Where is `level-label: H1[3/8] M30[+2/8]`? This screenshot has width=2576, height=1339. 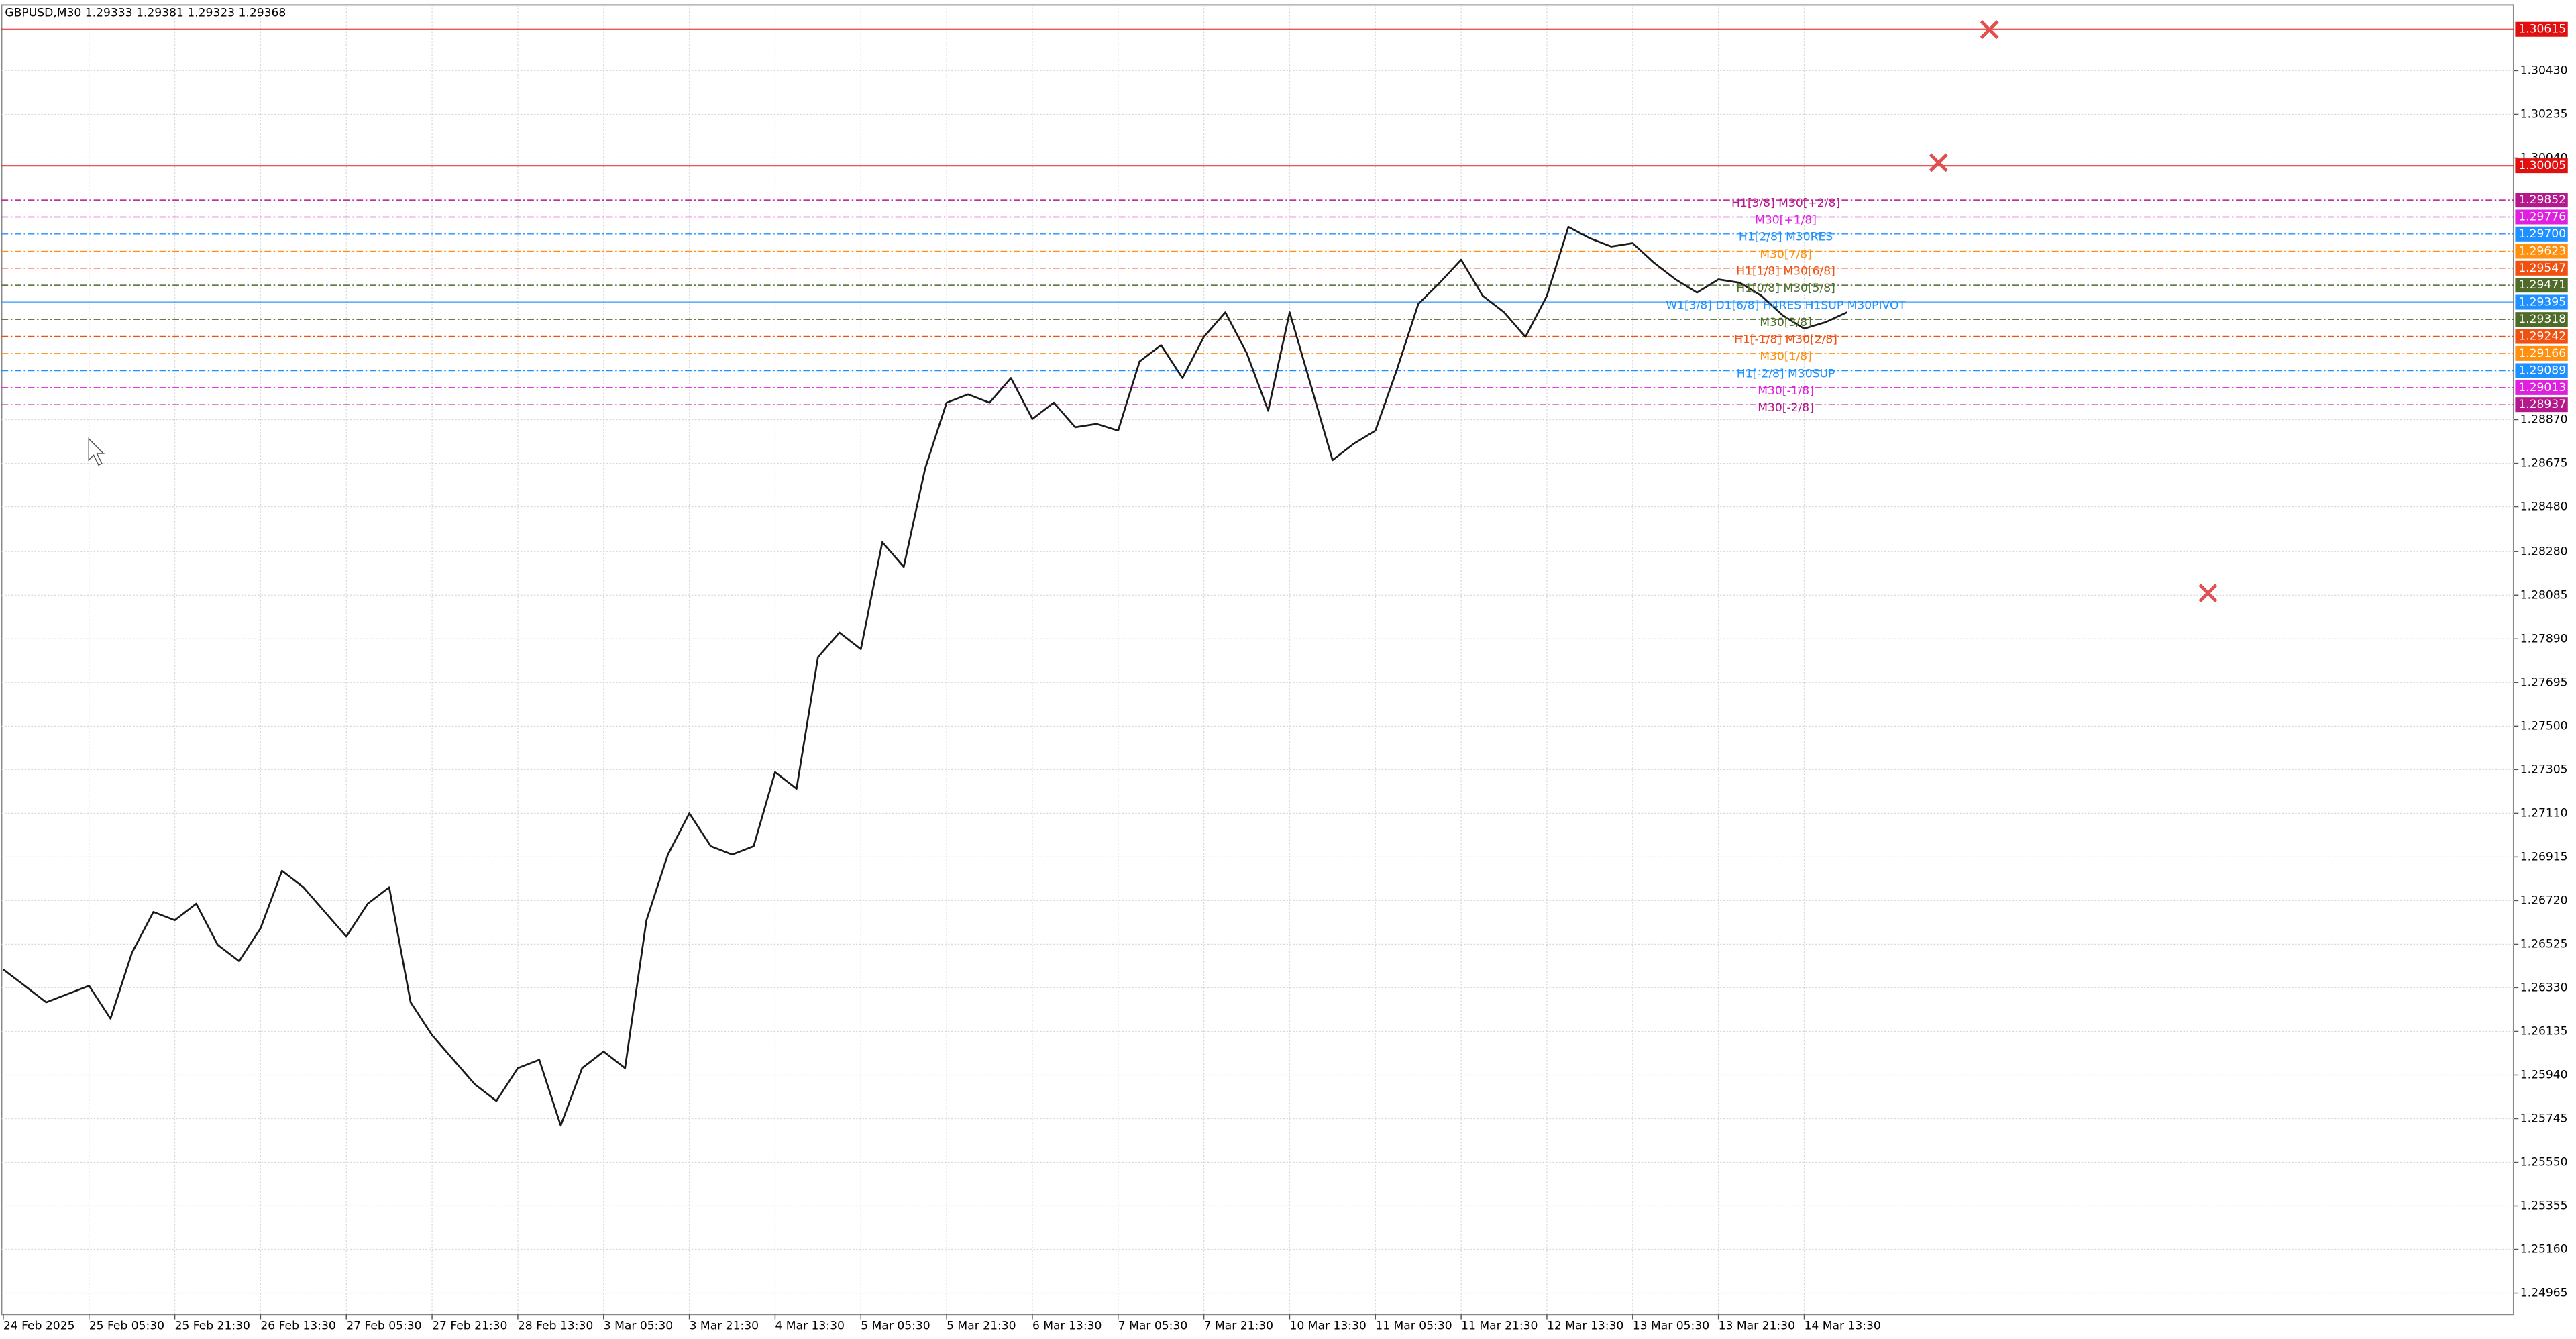 level-label: H1[3/8] M30[+2/8] is located at coordinates (1785, 203).